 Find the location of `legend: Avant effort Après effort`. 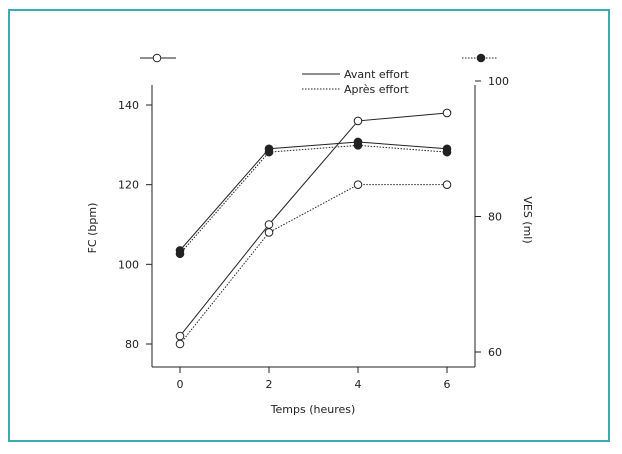

legend: Avant effort Après effort is located at coordinates (356, 82).